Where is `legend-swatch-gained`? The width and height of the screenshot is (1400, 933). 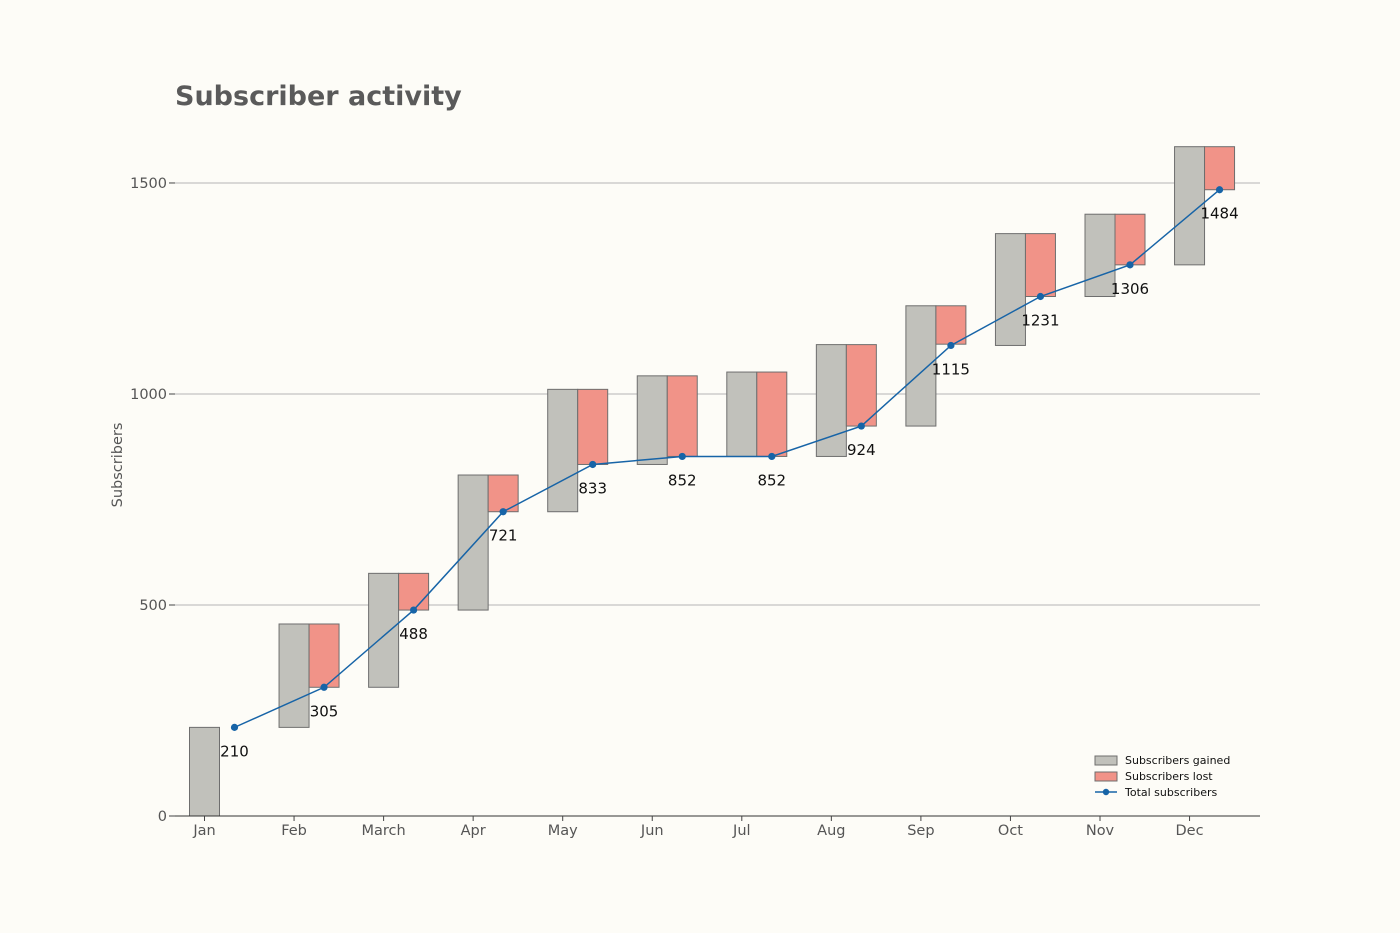
legend-swatch-gained is located at coordinates (1106, 760).